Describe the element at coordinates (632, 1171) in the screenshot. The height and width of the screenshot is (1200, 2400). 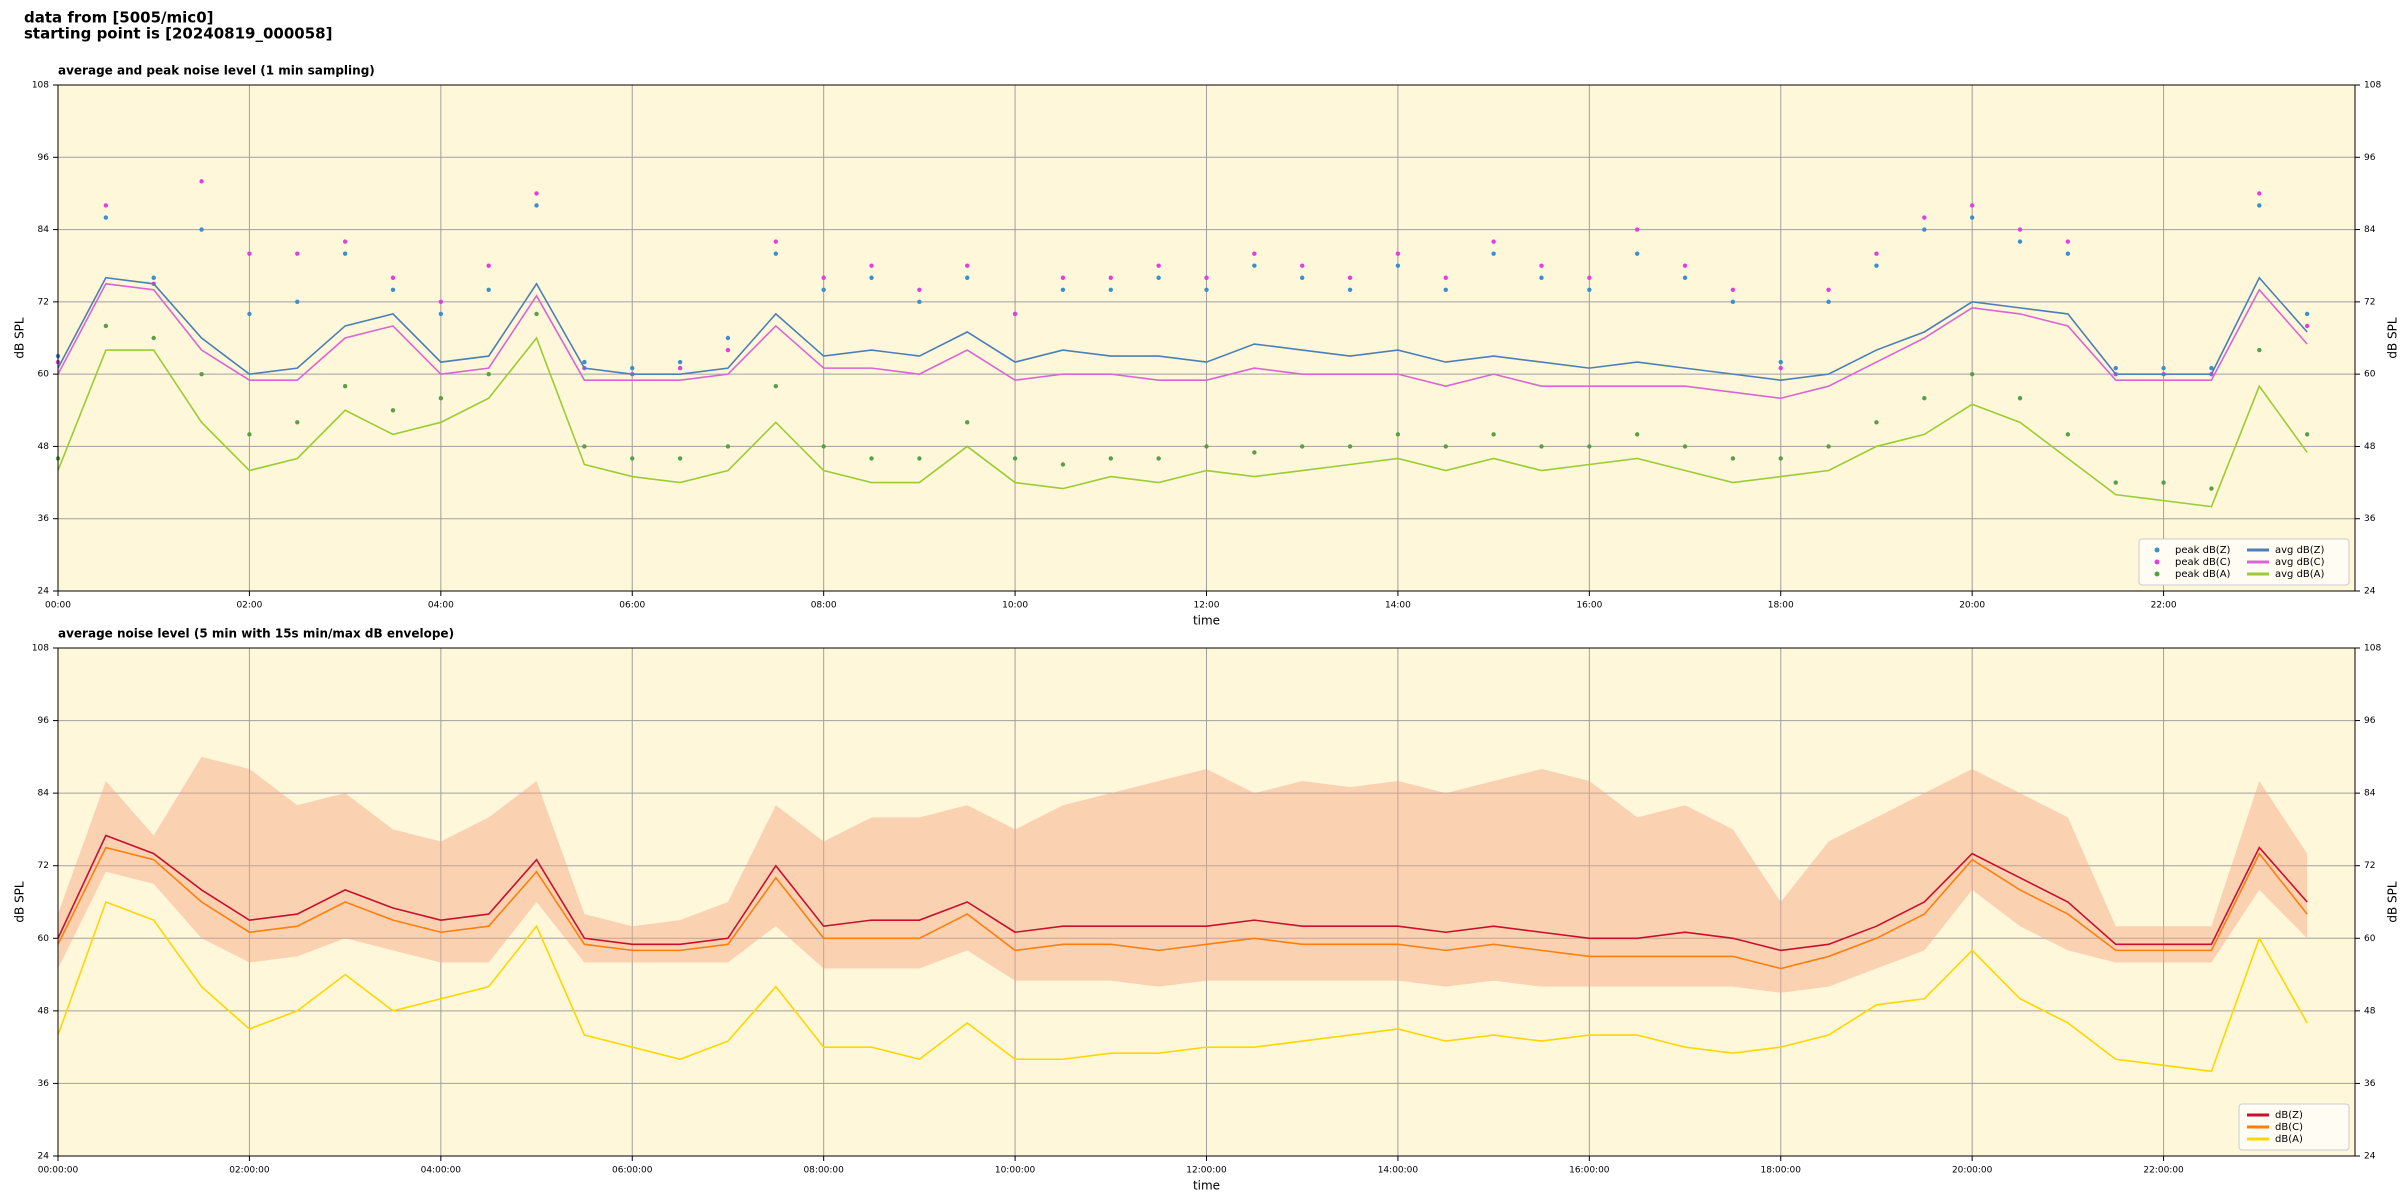
I see `x-tick-label: 06:00:00` at that location.